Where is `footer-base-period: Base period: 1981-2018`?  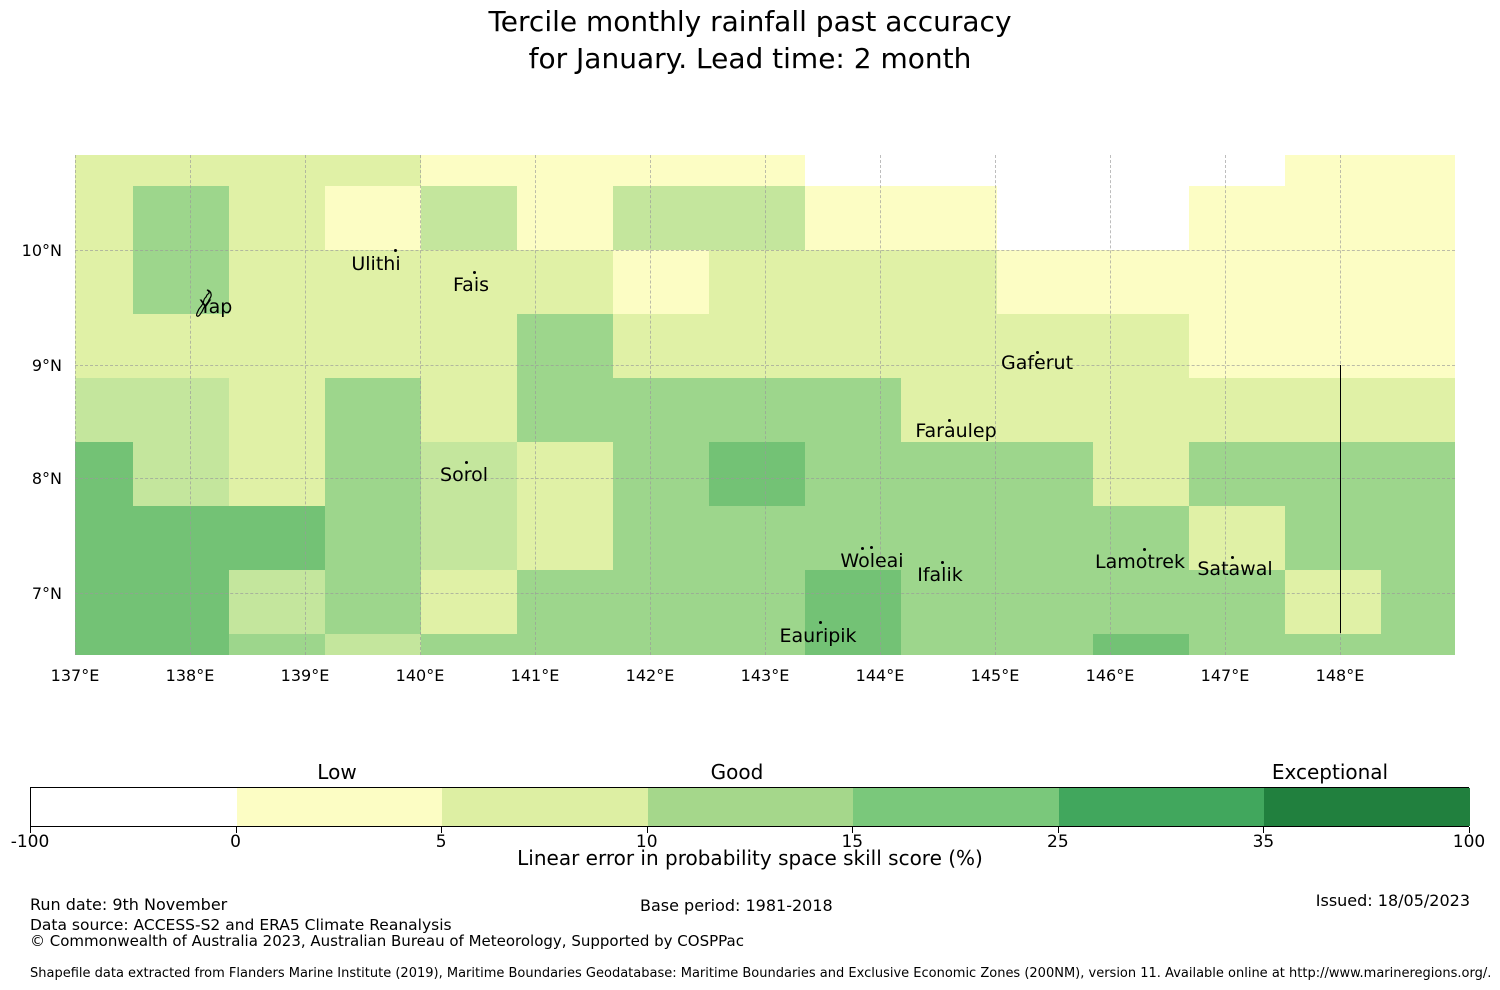 footer-base-period: Base period: 1981-2018 is located at coordinates (736, 905).